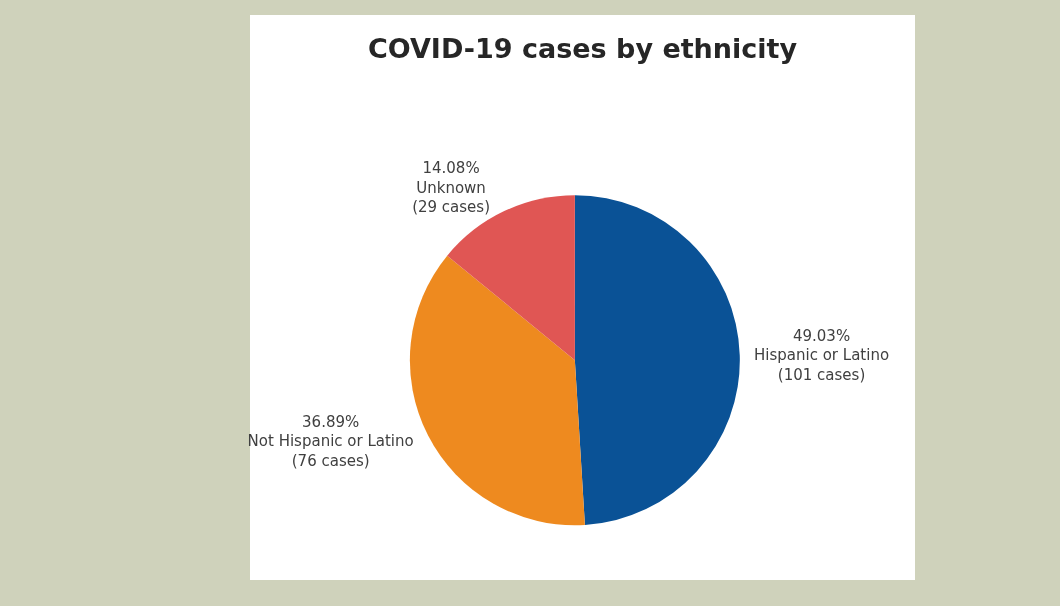 Image resolution: width=1060 pixels, height=606 pixels. I want to click on slice-label: Not Hispanic or Latino, so click(330, 441).